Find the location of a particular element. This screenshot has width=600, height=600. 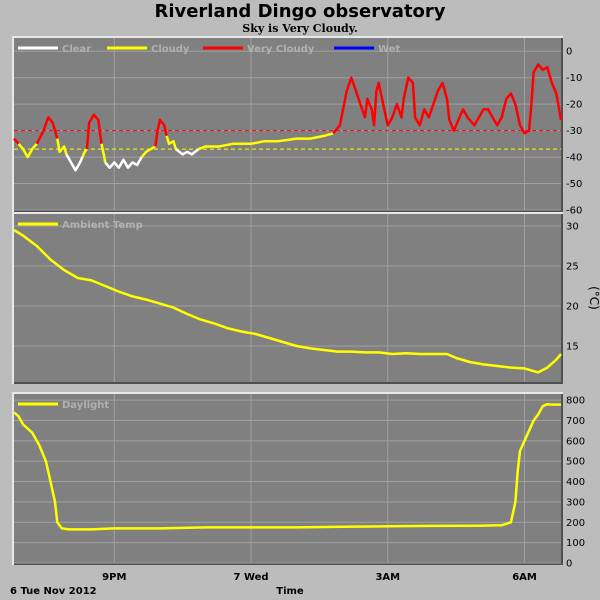

sky-ytick-2: -20 is located at coordinates (574, 105).